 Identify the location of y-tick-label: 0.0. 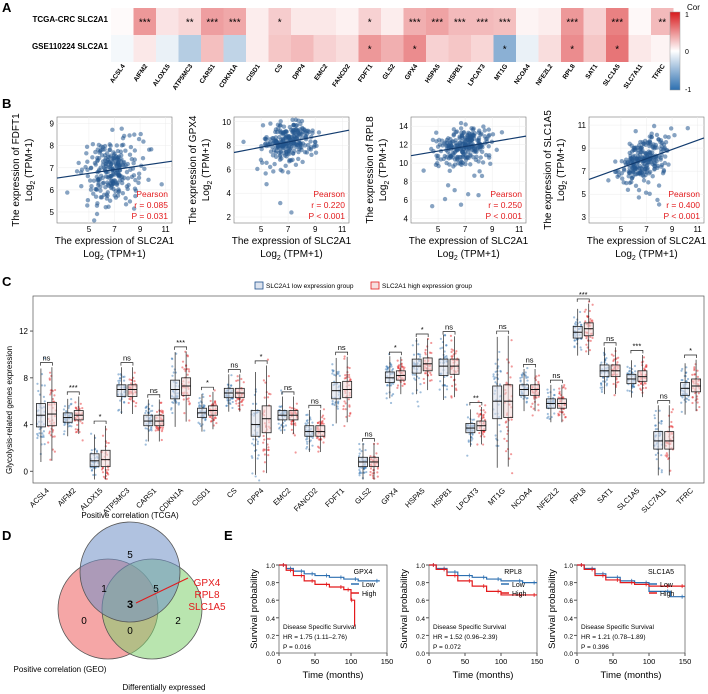
(270, 654).